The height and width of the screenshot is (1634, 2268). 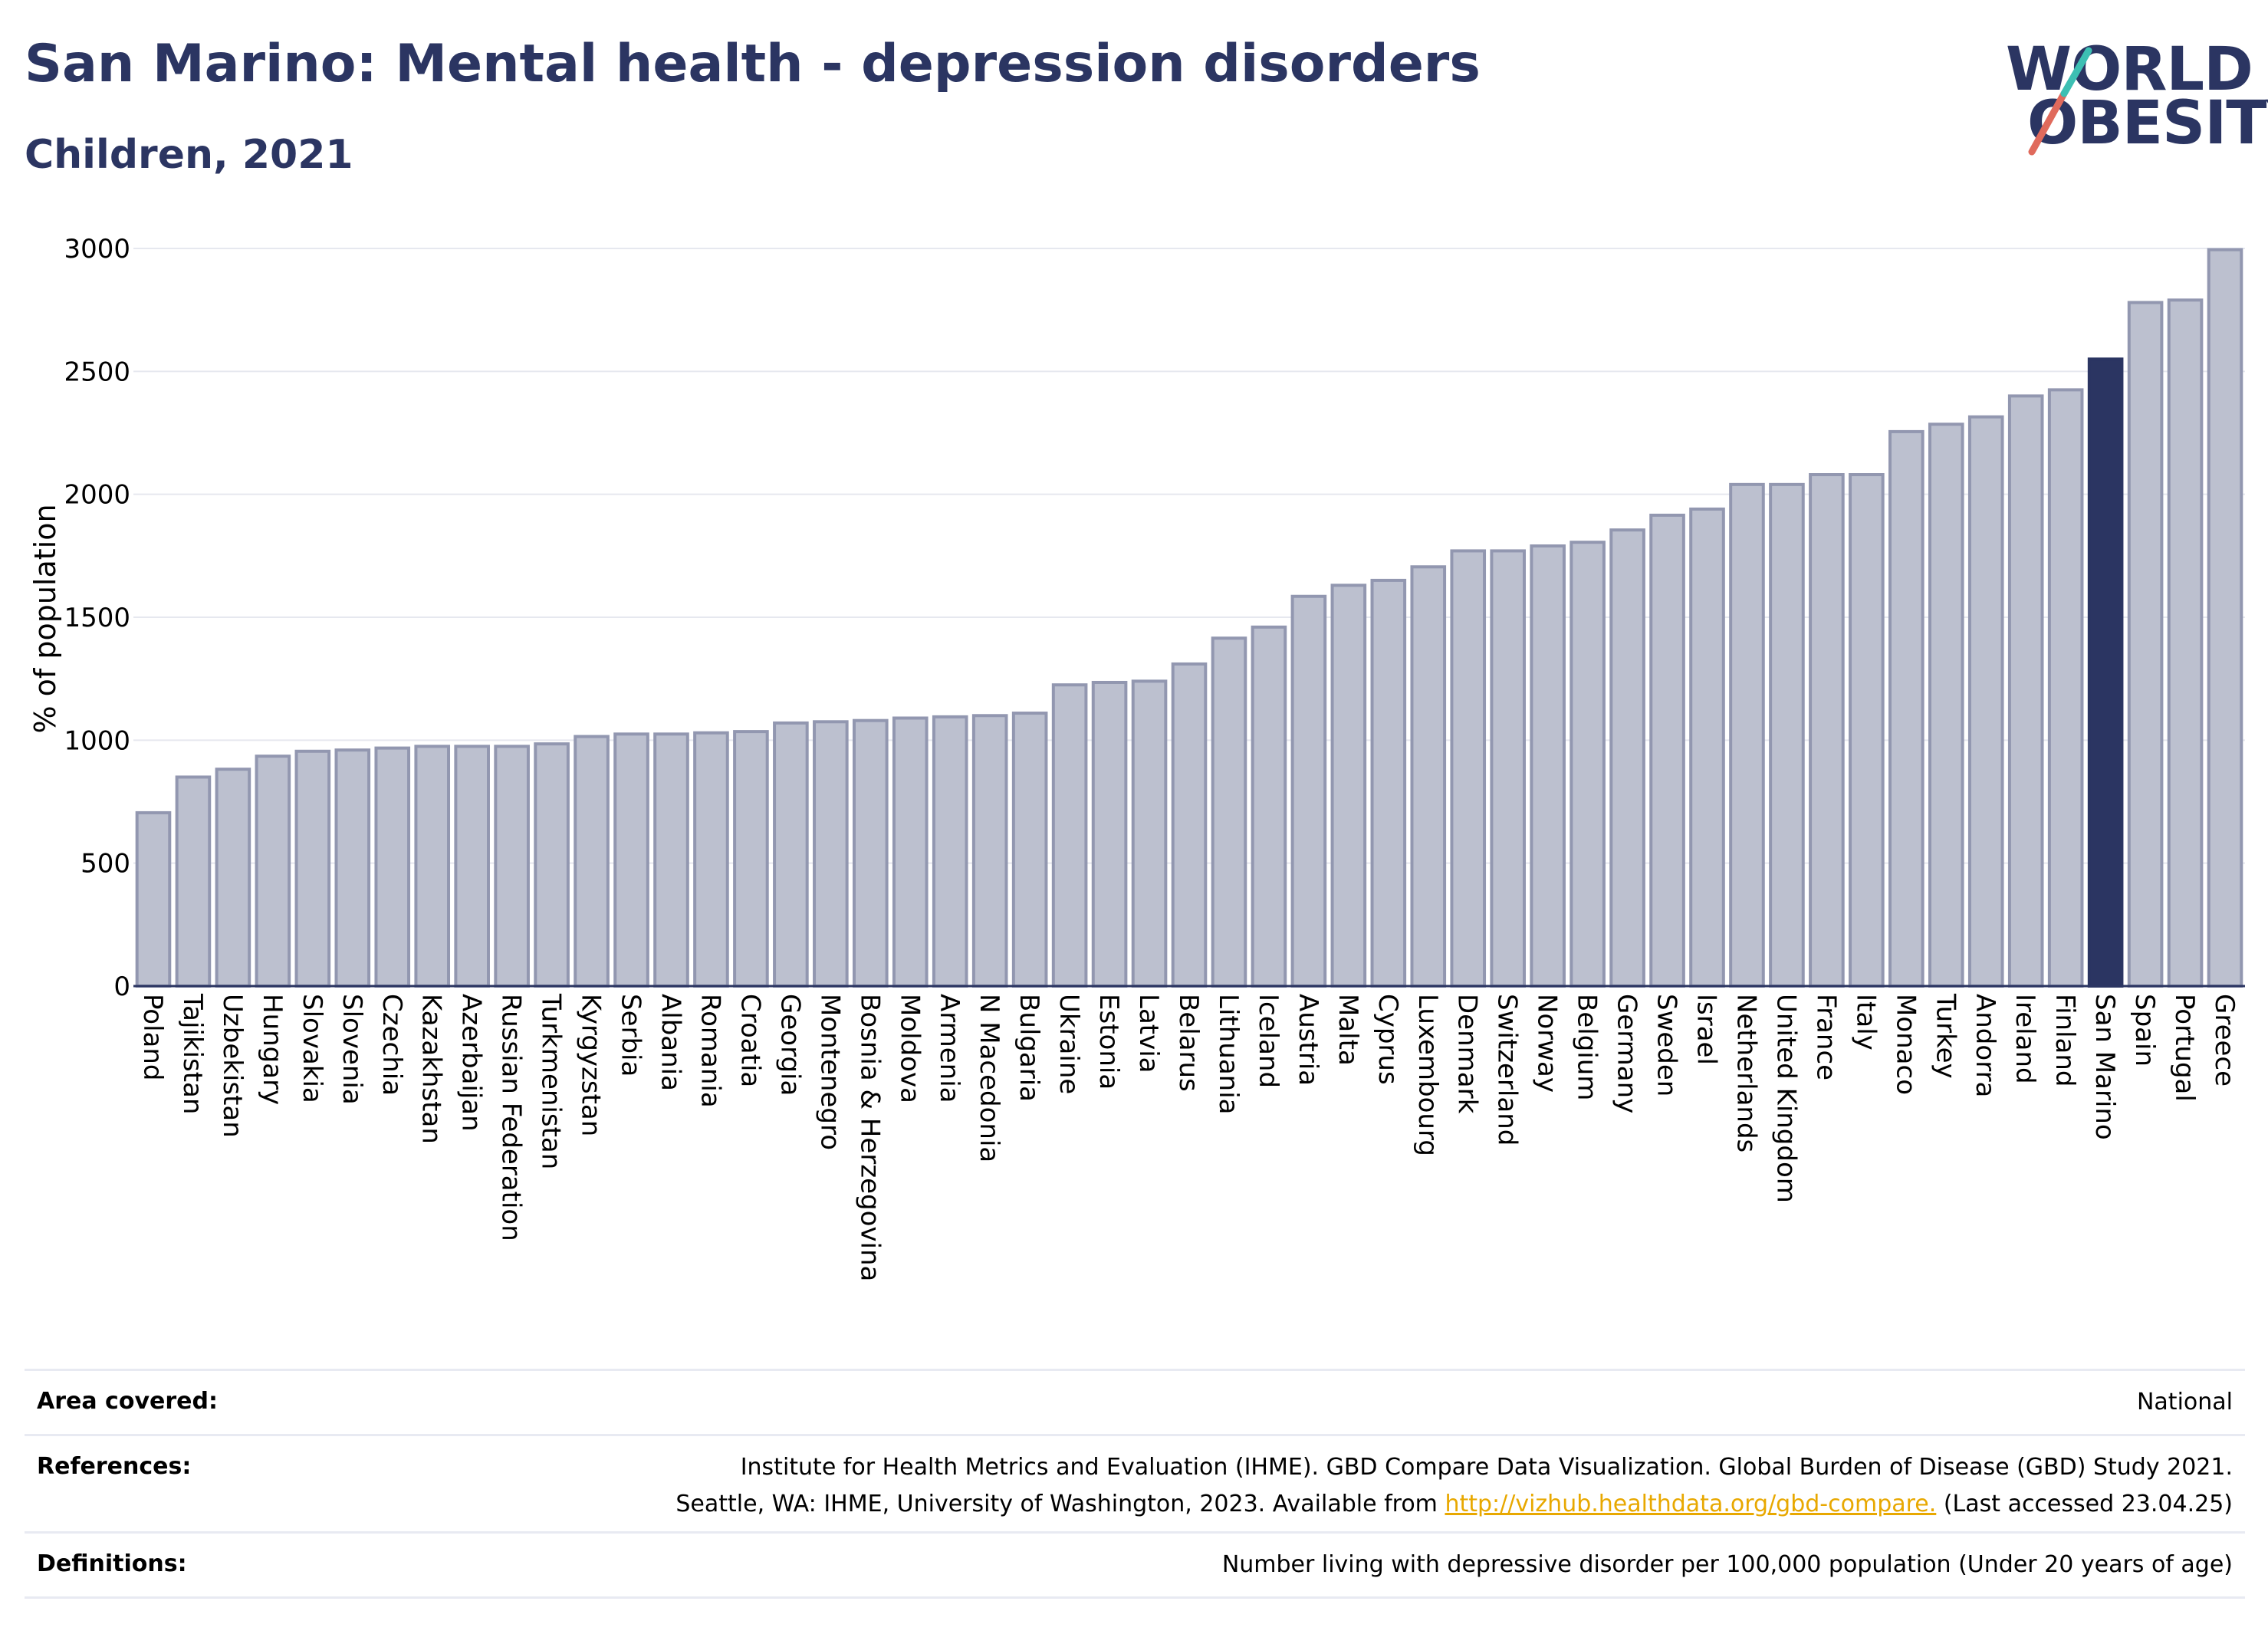 I want to click on x-tick-label: Montenegro, so click(x=829, y=1072).